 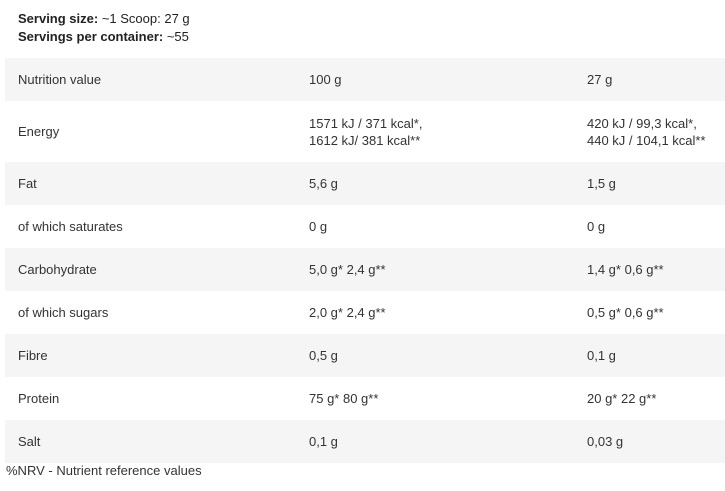 What do you see at coordinates (596, 226) in the screenshot?
I see `value-per-serving: 0 g` at bounding box center [596, 226].